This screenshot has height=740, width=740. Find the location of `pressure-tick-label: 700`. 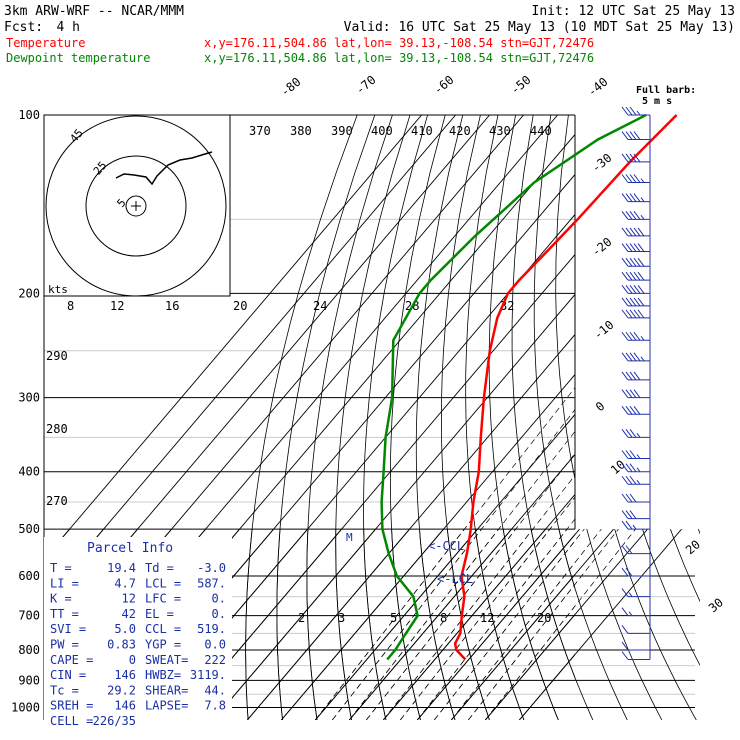

pressure-tick-label: 700 is located at coordinates (29, 616).